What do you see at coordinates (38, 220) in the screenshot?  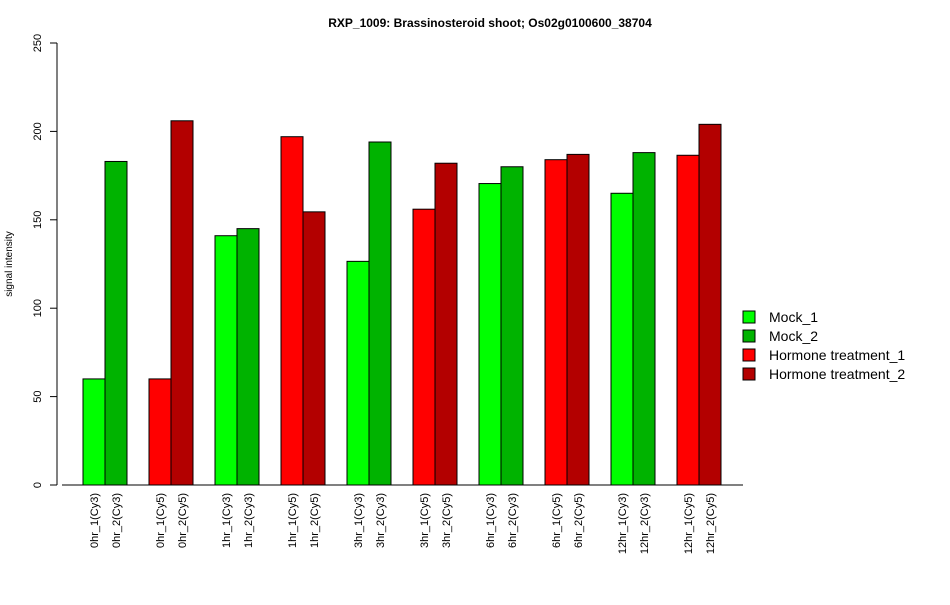 I see `y-tick-label: 150` at bounding box center [38, 220].